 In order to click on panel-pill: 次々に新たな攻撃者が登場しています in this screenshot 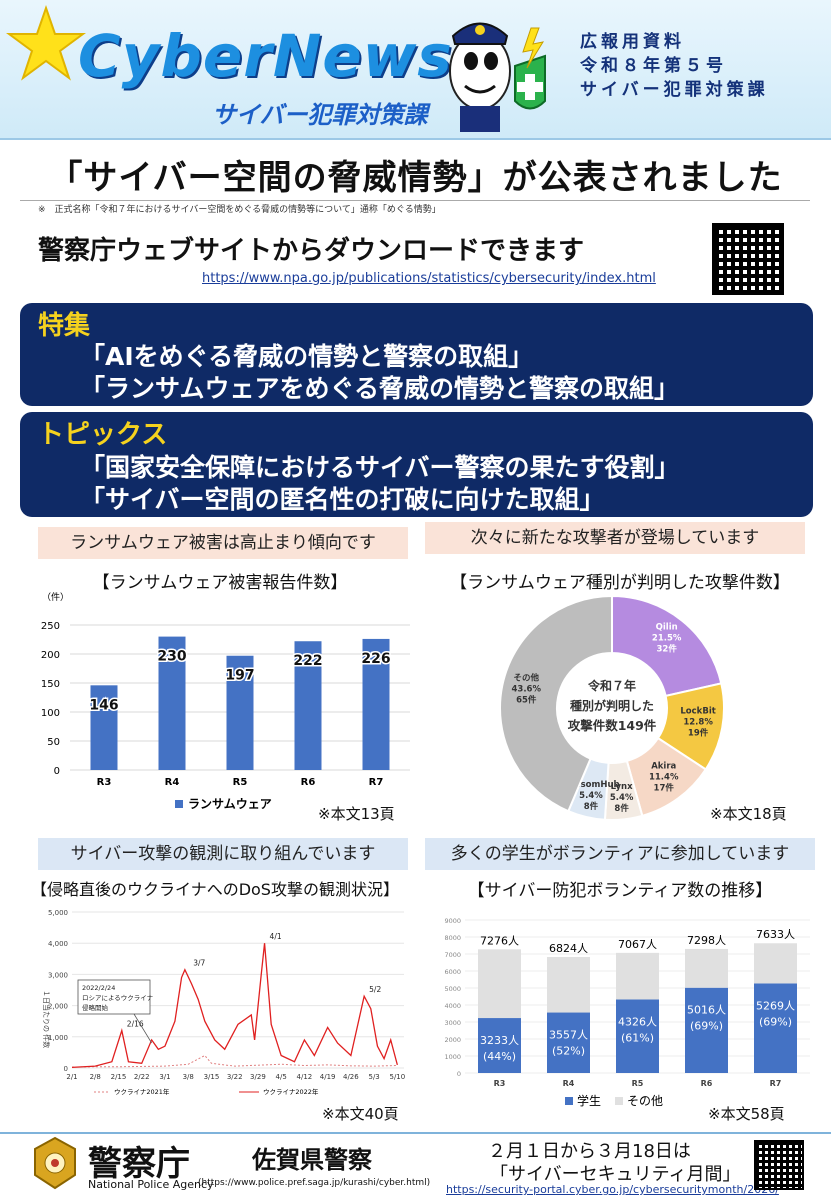, I will do `click(615, 538)`.